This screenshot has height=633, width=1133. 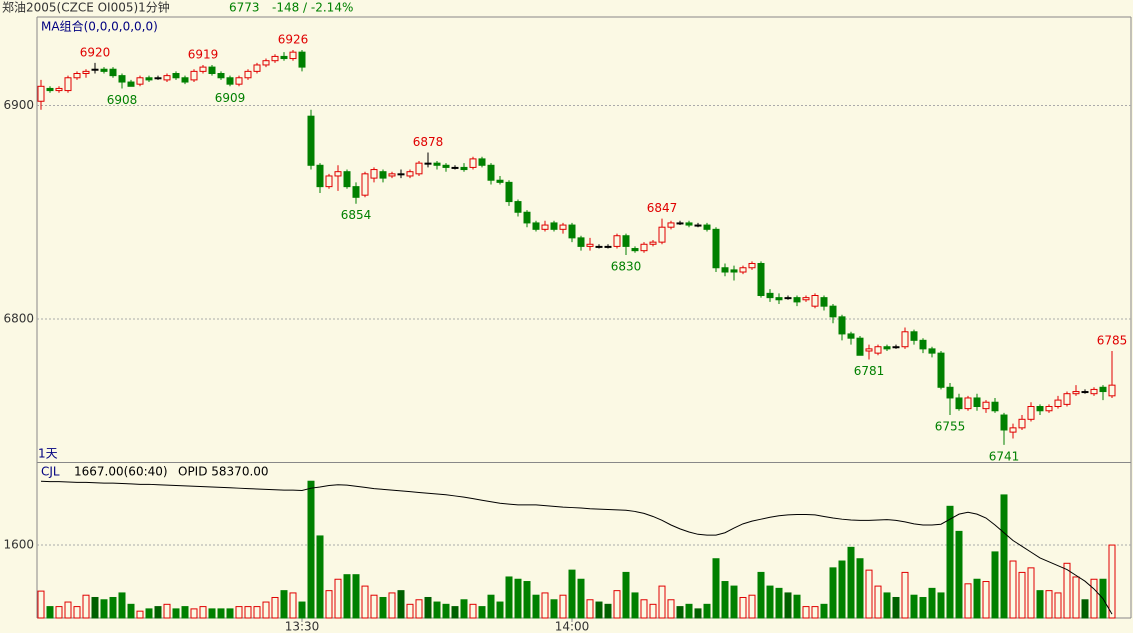 What do you see at coordinates (572, 626) in the screenshot?
I see `x-tick-label: 14:00` at bounding box center [572, 626].